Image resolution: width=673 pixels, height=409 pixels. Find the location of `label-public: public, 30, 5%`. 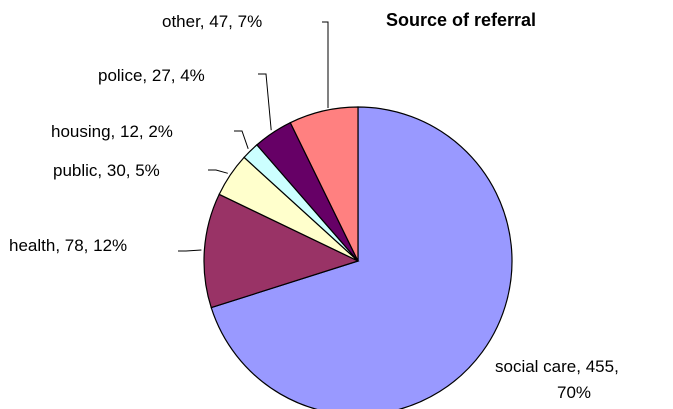

label-public: public, 30, 5% is located at coordinates (106, 170).